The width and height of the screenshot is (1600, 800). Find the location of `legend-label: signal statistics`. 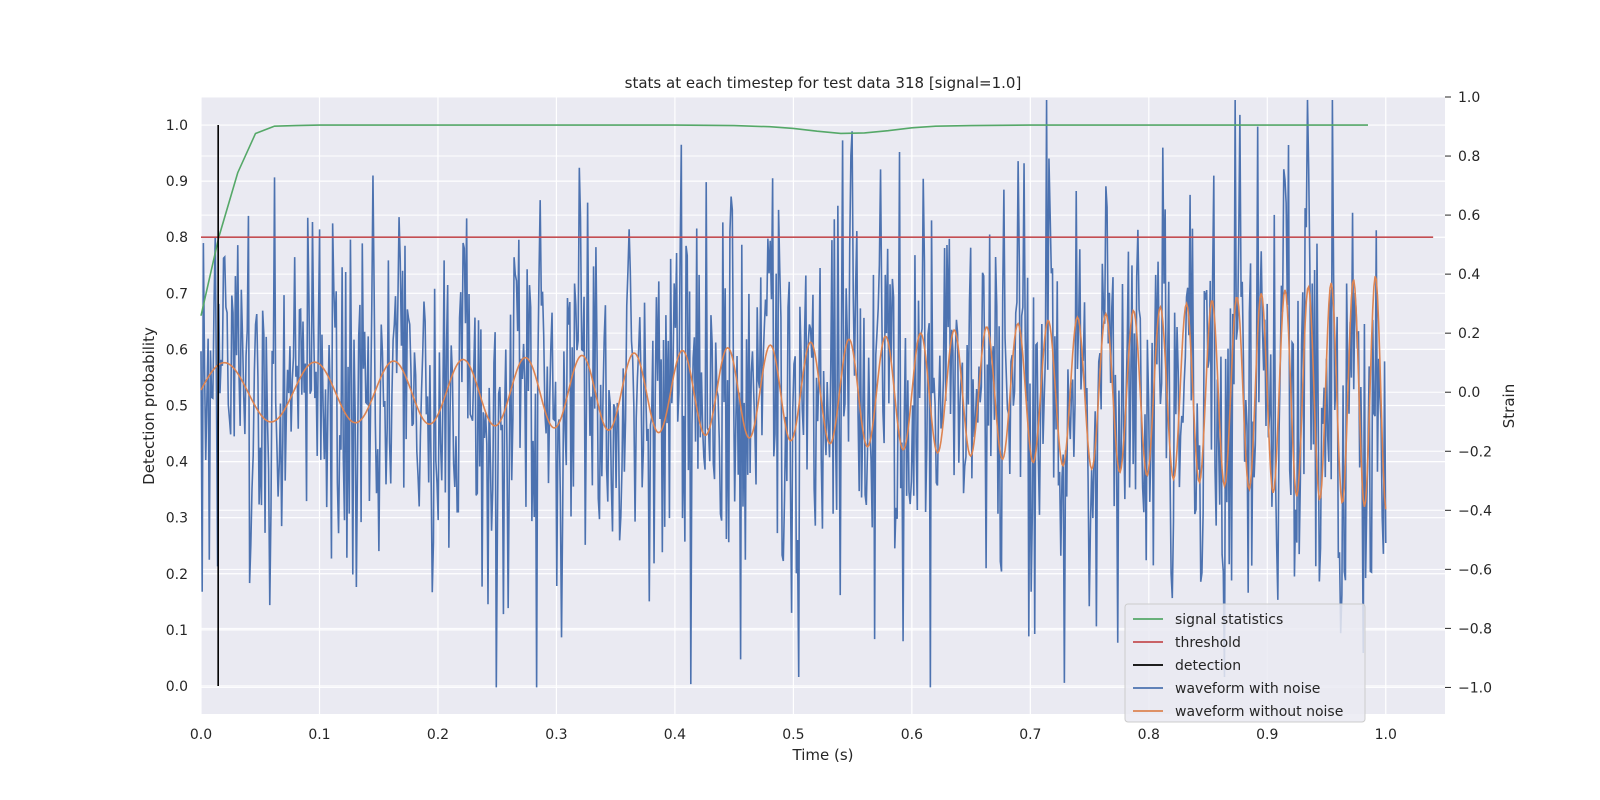

legend-label: signal statistics is located at coordinates (1229, 620).